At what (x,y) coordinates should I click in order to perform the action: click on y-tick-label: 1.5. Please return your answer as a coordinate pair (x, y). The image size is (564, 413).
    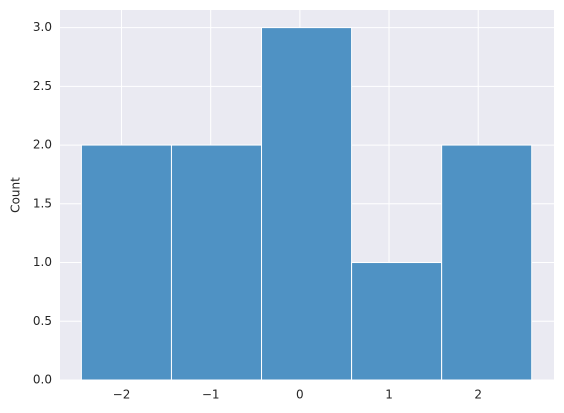
    Looking at the image, I should click on (42, 203).